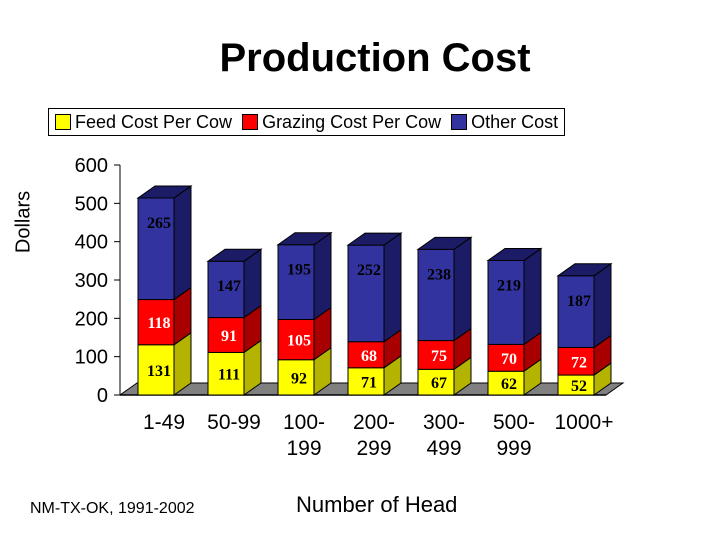  Describe the element at coordinates (515, 121) in the screenshot. I see `legend-label-other: Other Cost` at that location.